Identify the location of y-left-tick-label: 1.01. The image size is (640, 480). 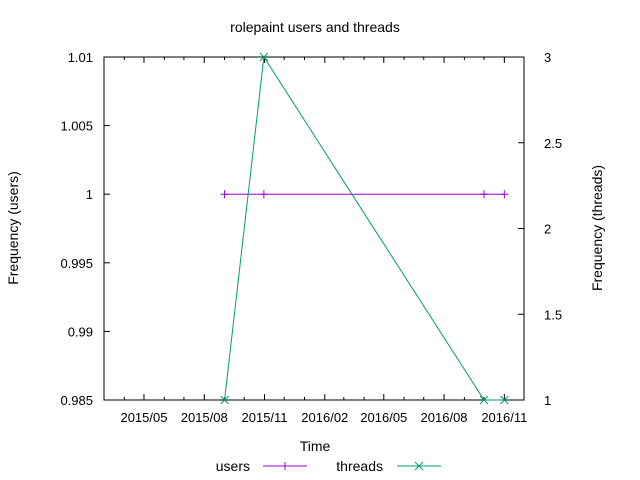
(80, 57).